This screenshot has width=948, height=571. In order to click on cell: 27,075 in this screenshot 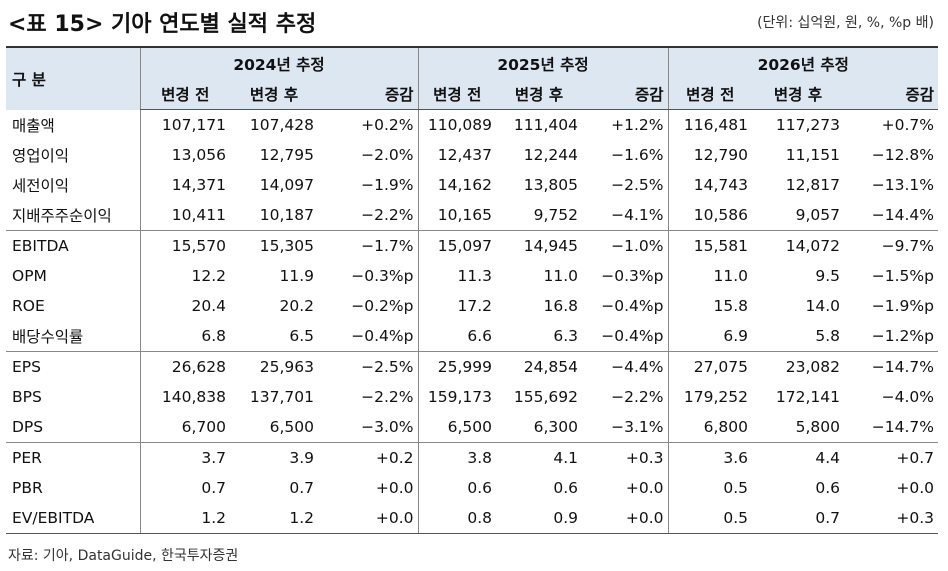, I will do `click(709, 366)`.